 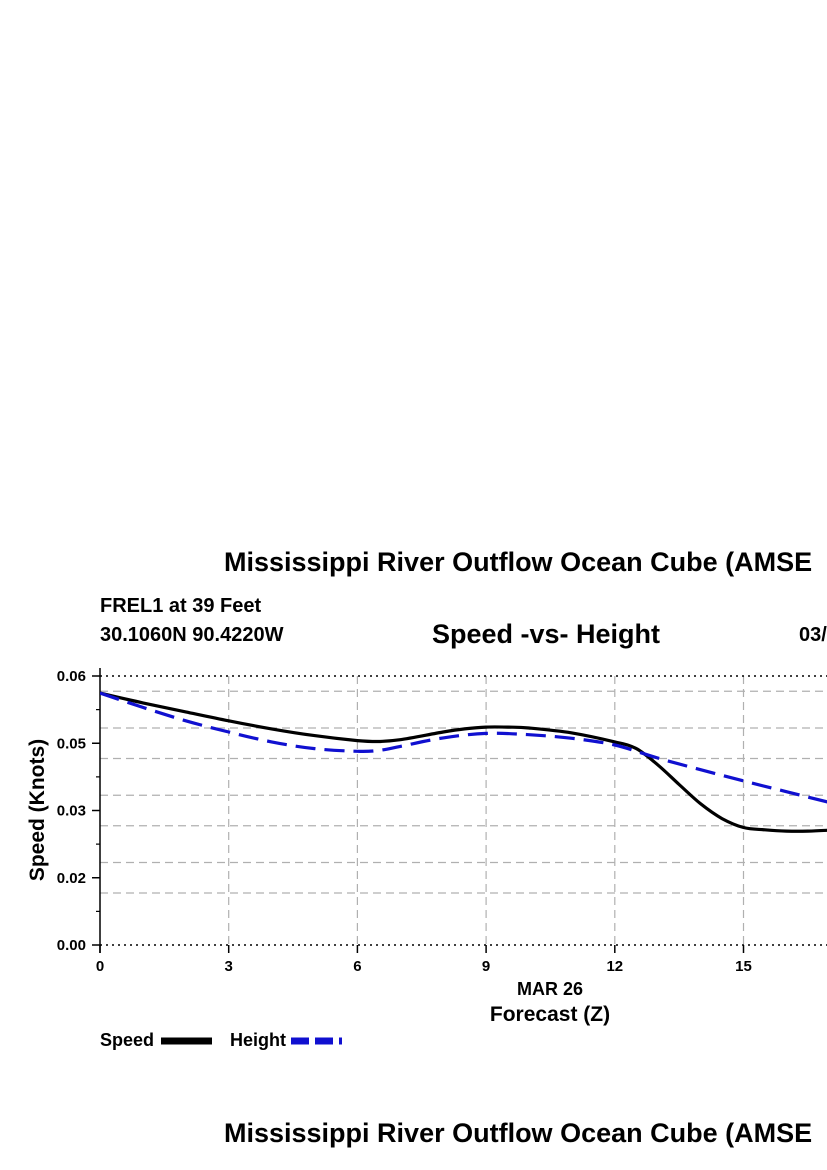 What do you see at coordinates (546, 634) in the screenshot?
I see `chart-title: Speed -vs- Height` at bounding box center [546, 634].